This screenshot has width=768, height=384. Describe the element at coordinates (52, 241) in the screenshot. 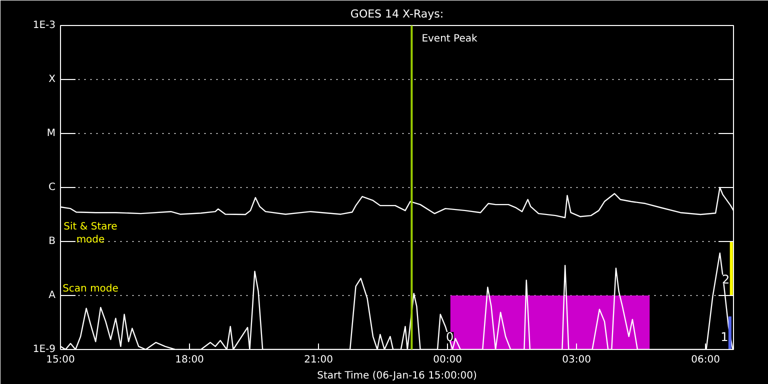

I see `y-tick-label: B` at that location.